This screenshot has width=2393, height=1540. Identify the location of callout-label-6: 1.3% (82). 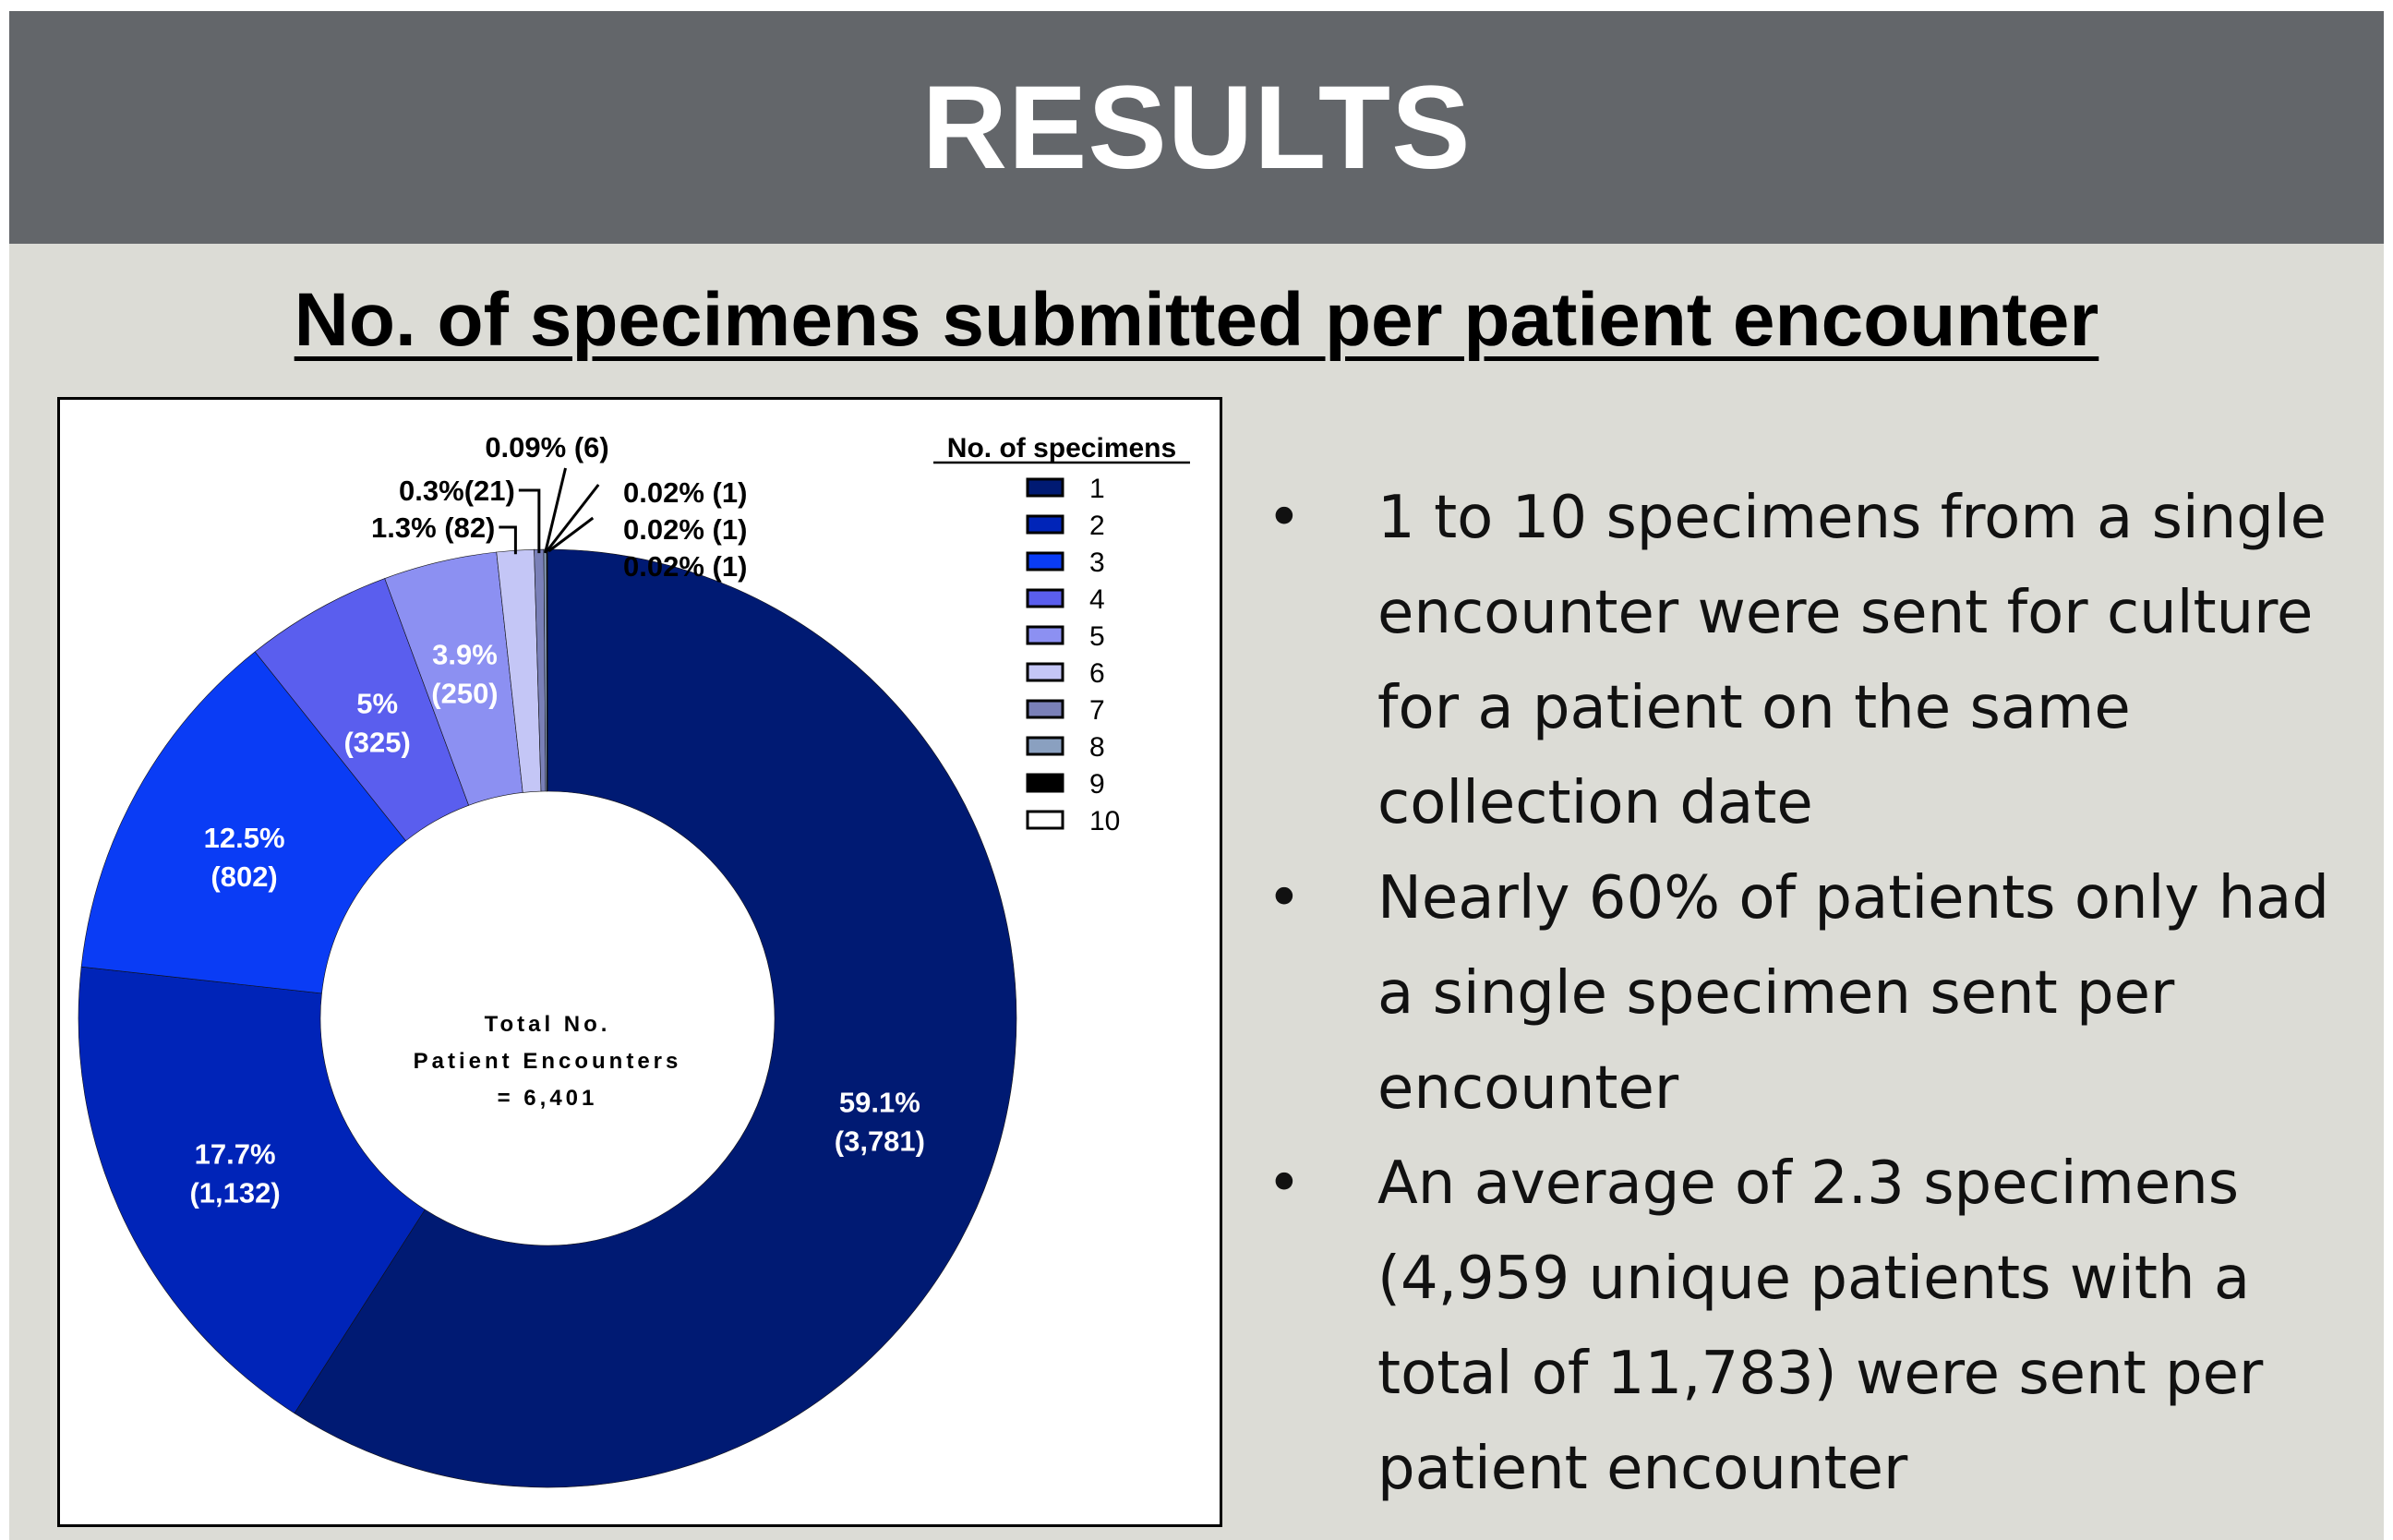
(433, 527).